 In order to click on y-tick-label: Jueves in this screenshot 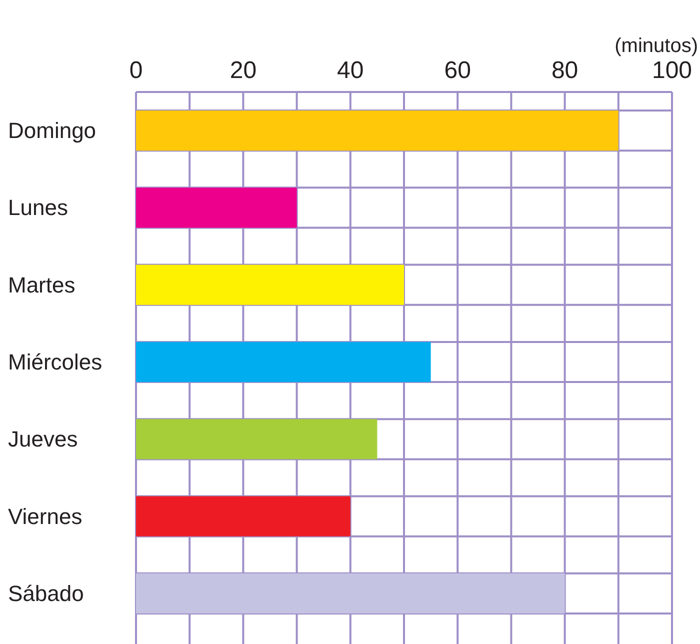, I will do `click(43, 439)`.